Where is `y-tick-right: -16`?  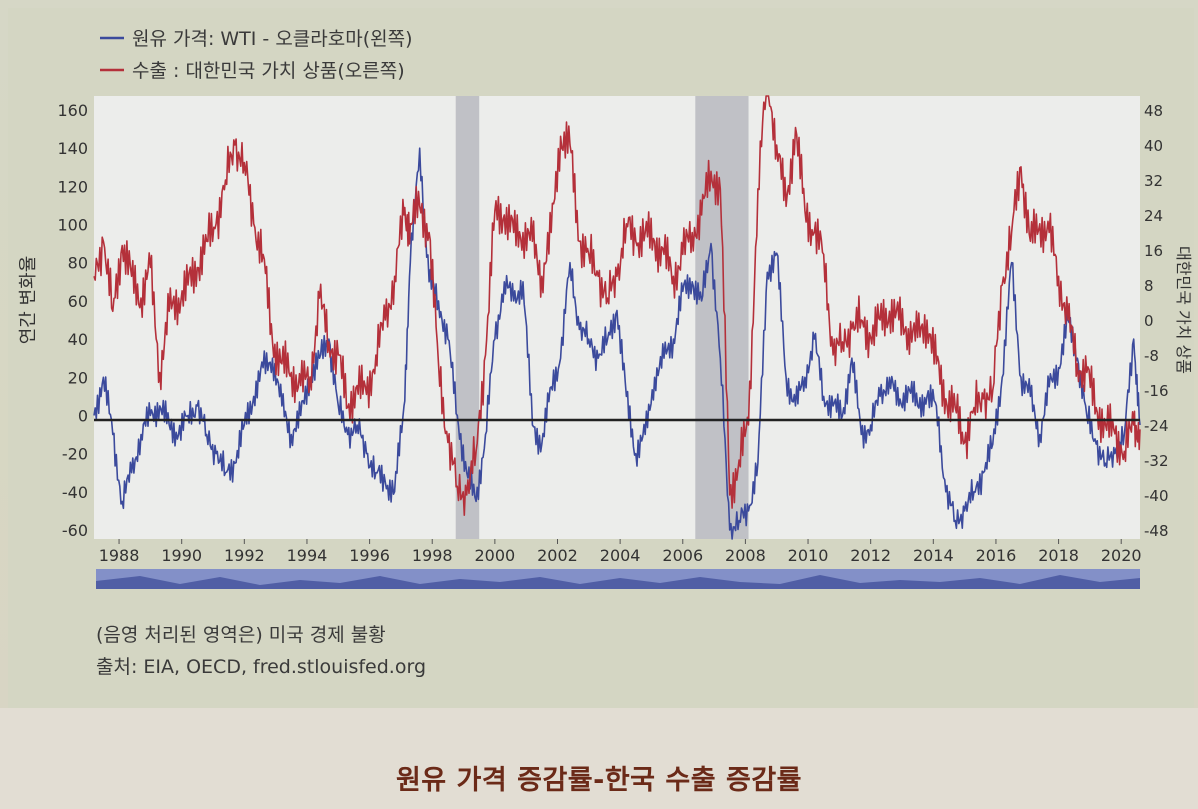 y-tick-right: -16 is located at coordinates (1156, 391).